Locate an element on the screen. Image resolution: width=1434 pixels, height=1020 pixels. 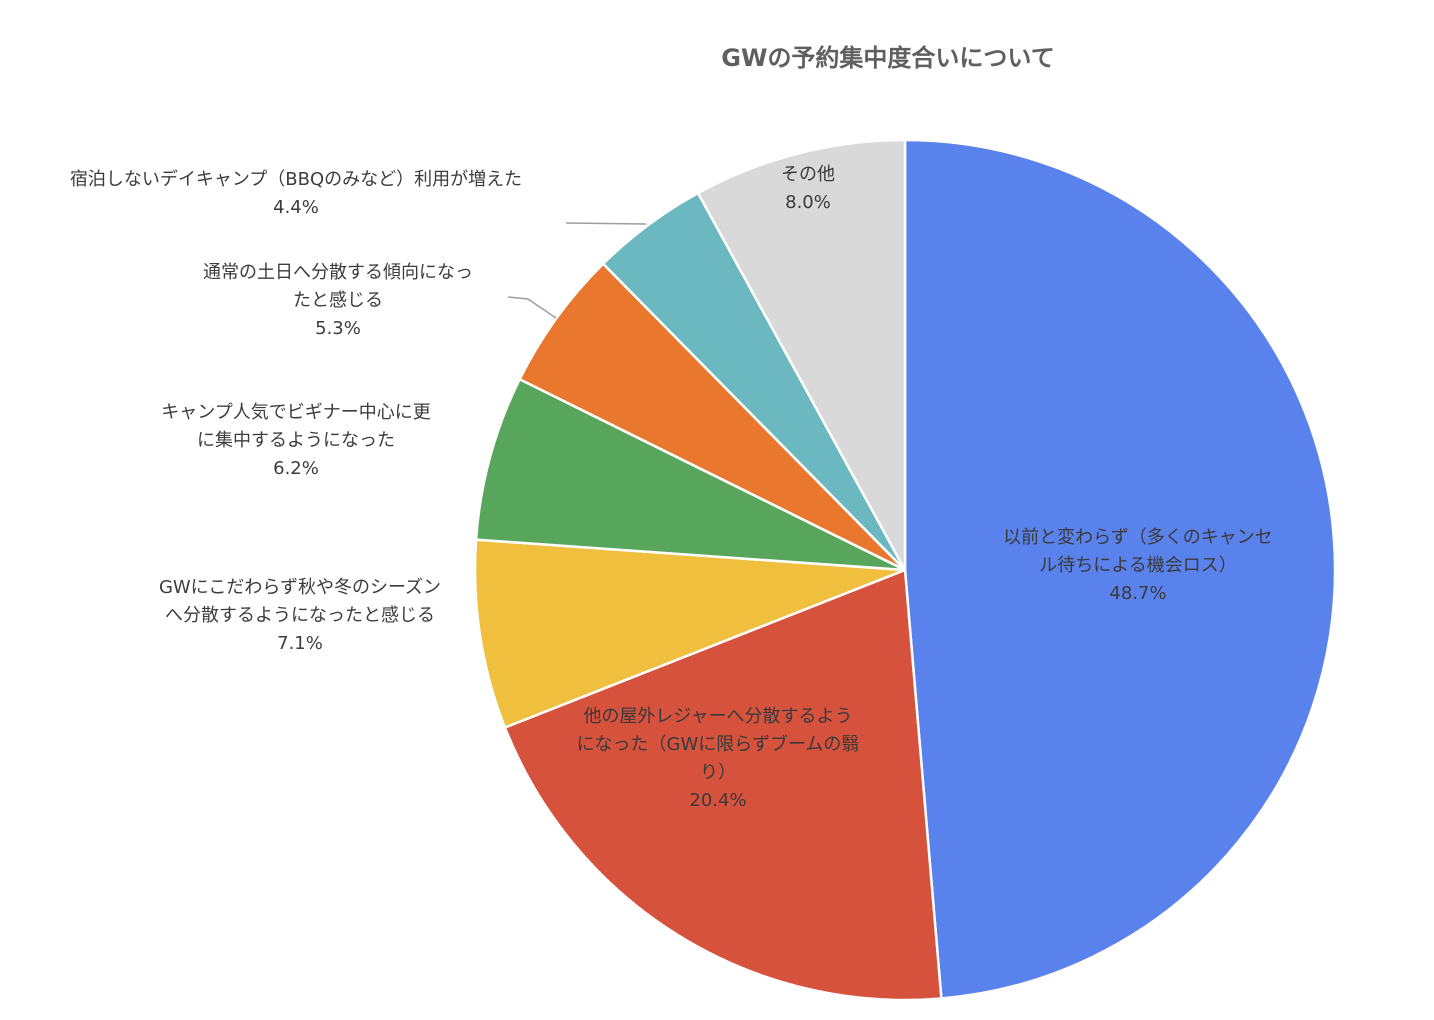
slice-percent-other: 8.0% is located at coordinates (808, 202).